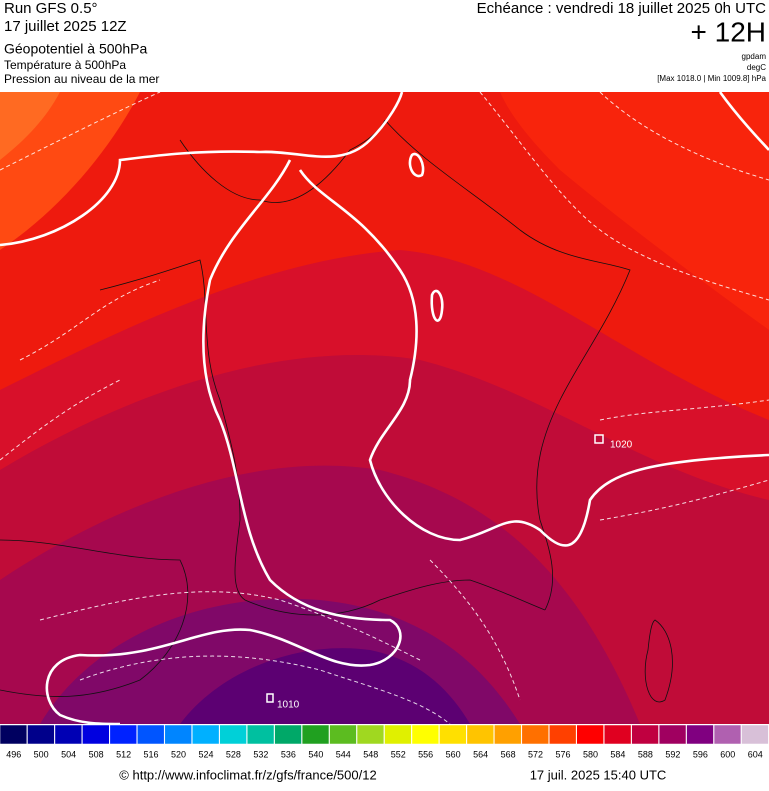  What do you see at coordinates (123, 754) in the screenshot?
I see `scale-label: 512` at bounding box center [123, 754].